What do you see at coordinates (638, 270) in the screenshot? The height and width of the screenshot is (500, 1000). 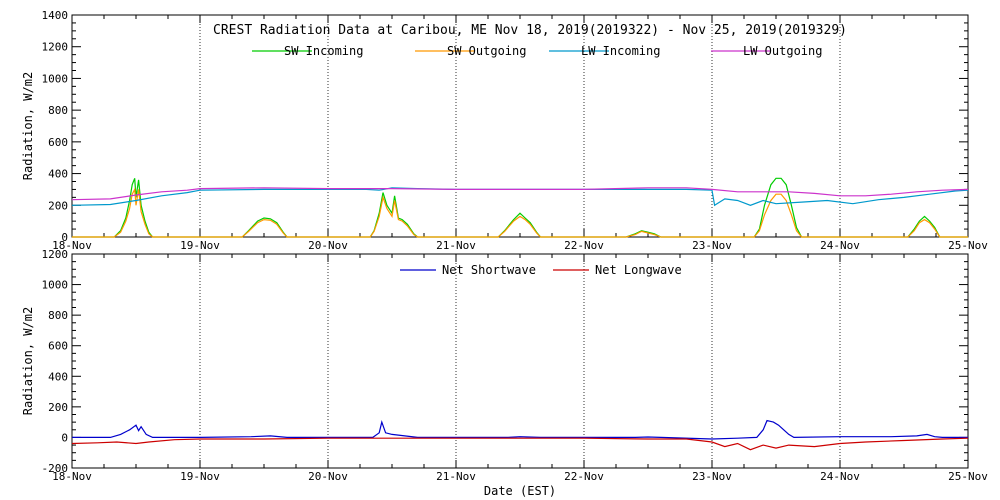 I see `legend-label: Net Longwave` at bounding box center [638, 270].